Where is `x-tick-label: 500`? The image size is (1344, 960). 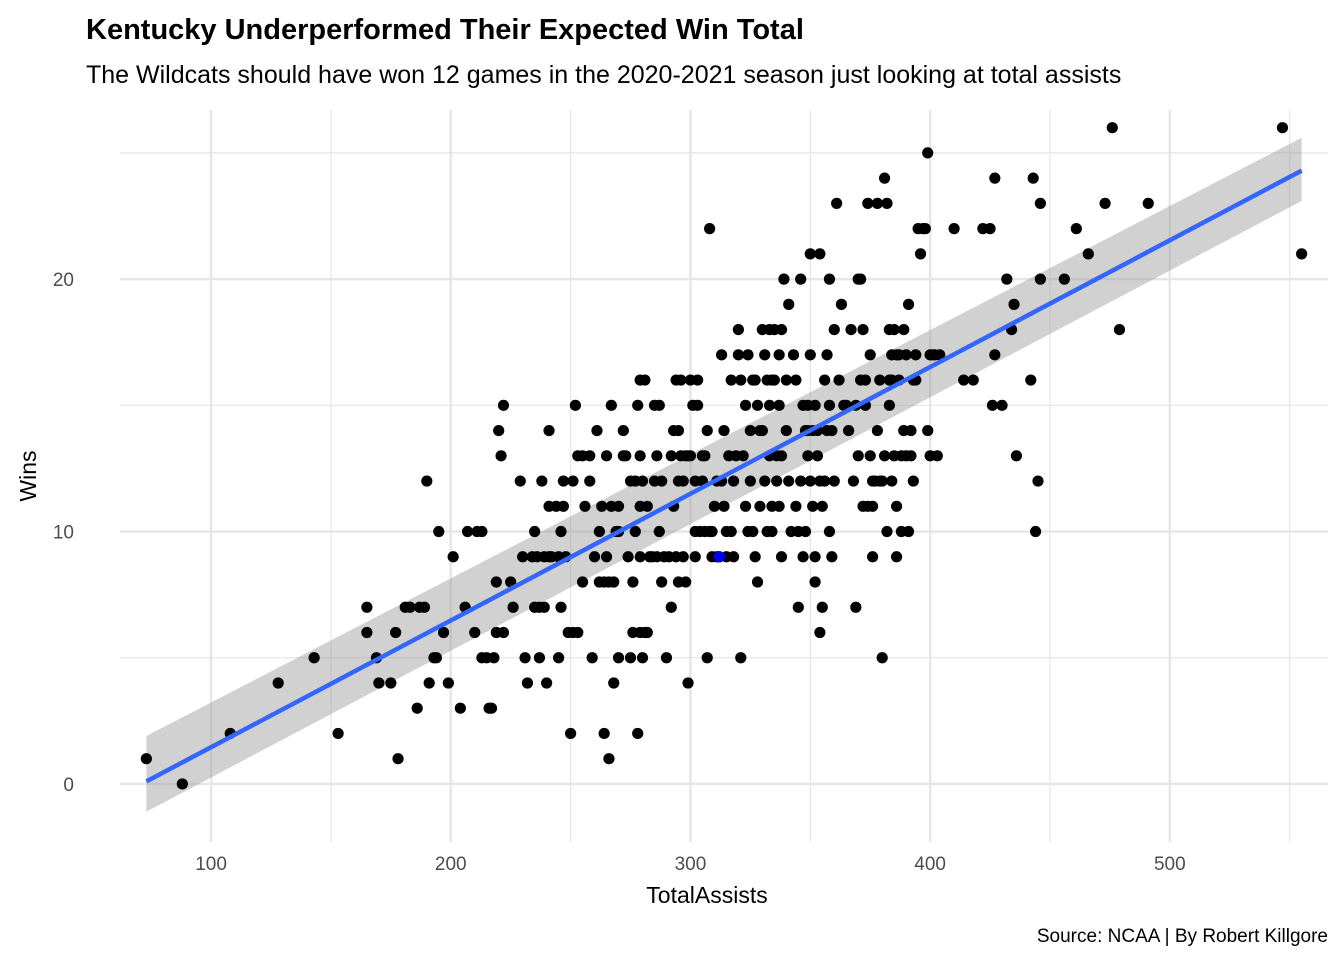
x-tick-label: 500 is located at coordinates (1170, 864).